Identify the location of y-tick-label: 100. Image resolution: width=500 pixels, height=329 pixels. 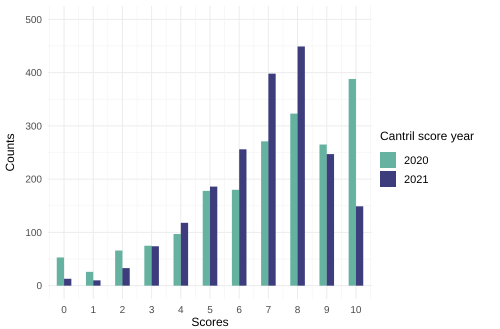
(33, 233).